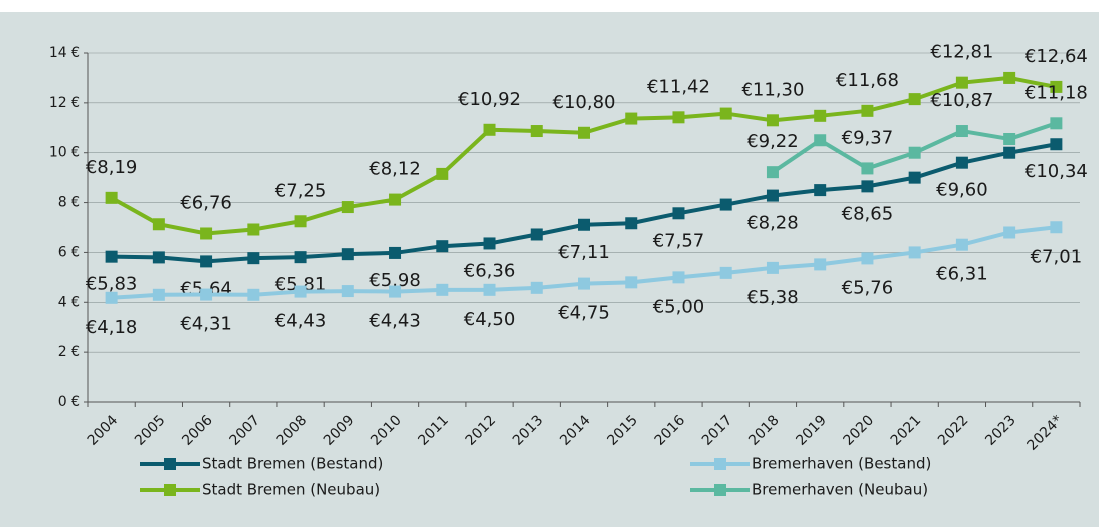 The width and height of the screenshot is (1099, 527). Describe the element at coordinates (584, 102) in the screenshot. I see `data-label: €10,80` at that location.